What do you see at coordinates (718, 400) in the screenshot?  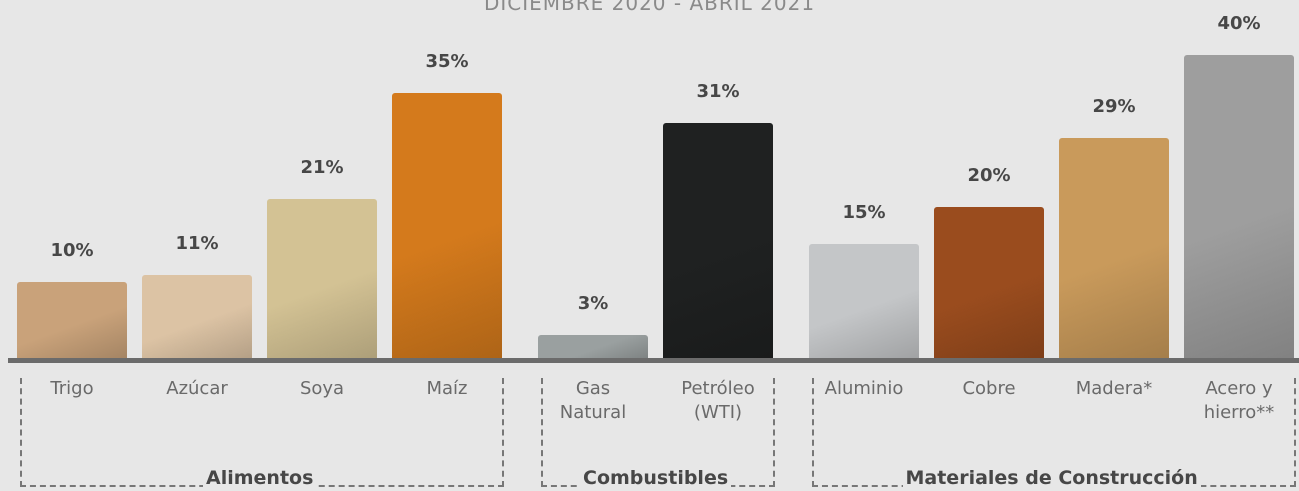 I see `x-tick-label: Petróleo (WTI)` at bounding box center [718, 400].